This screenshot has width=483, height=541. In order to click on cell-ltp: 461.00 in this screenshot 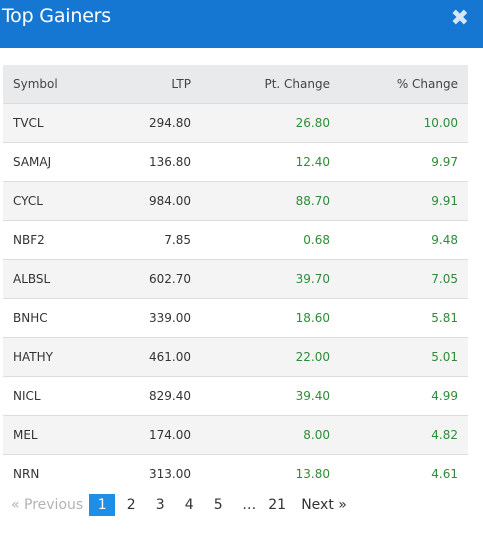, I will do `click(147, 356)`.